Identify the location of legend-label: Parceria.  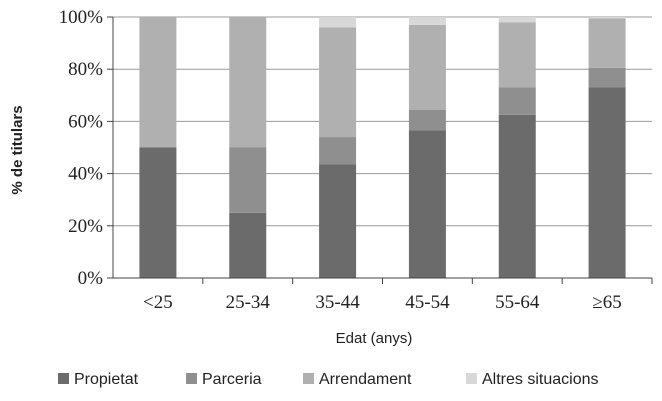
(232, 379).